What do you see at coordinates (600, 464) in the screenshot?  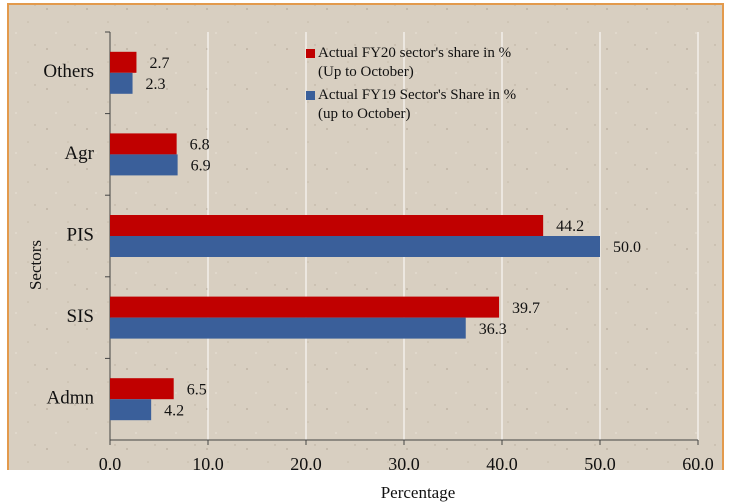 I see `x-tick-label: 50.0` at bounding box center [600, 464].